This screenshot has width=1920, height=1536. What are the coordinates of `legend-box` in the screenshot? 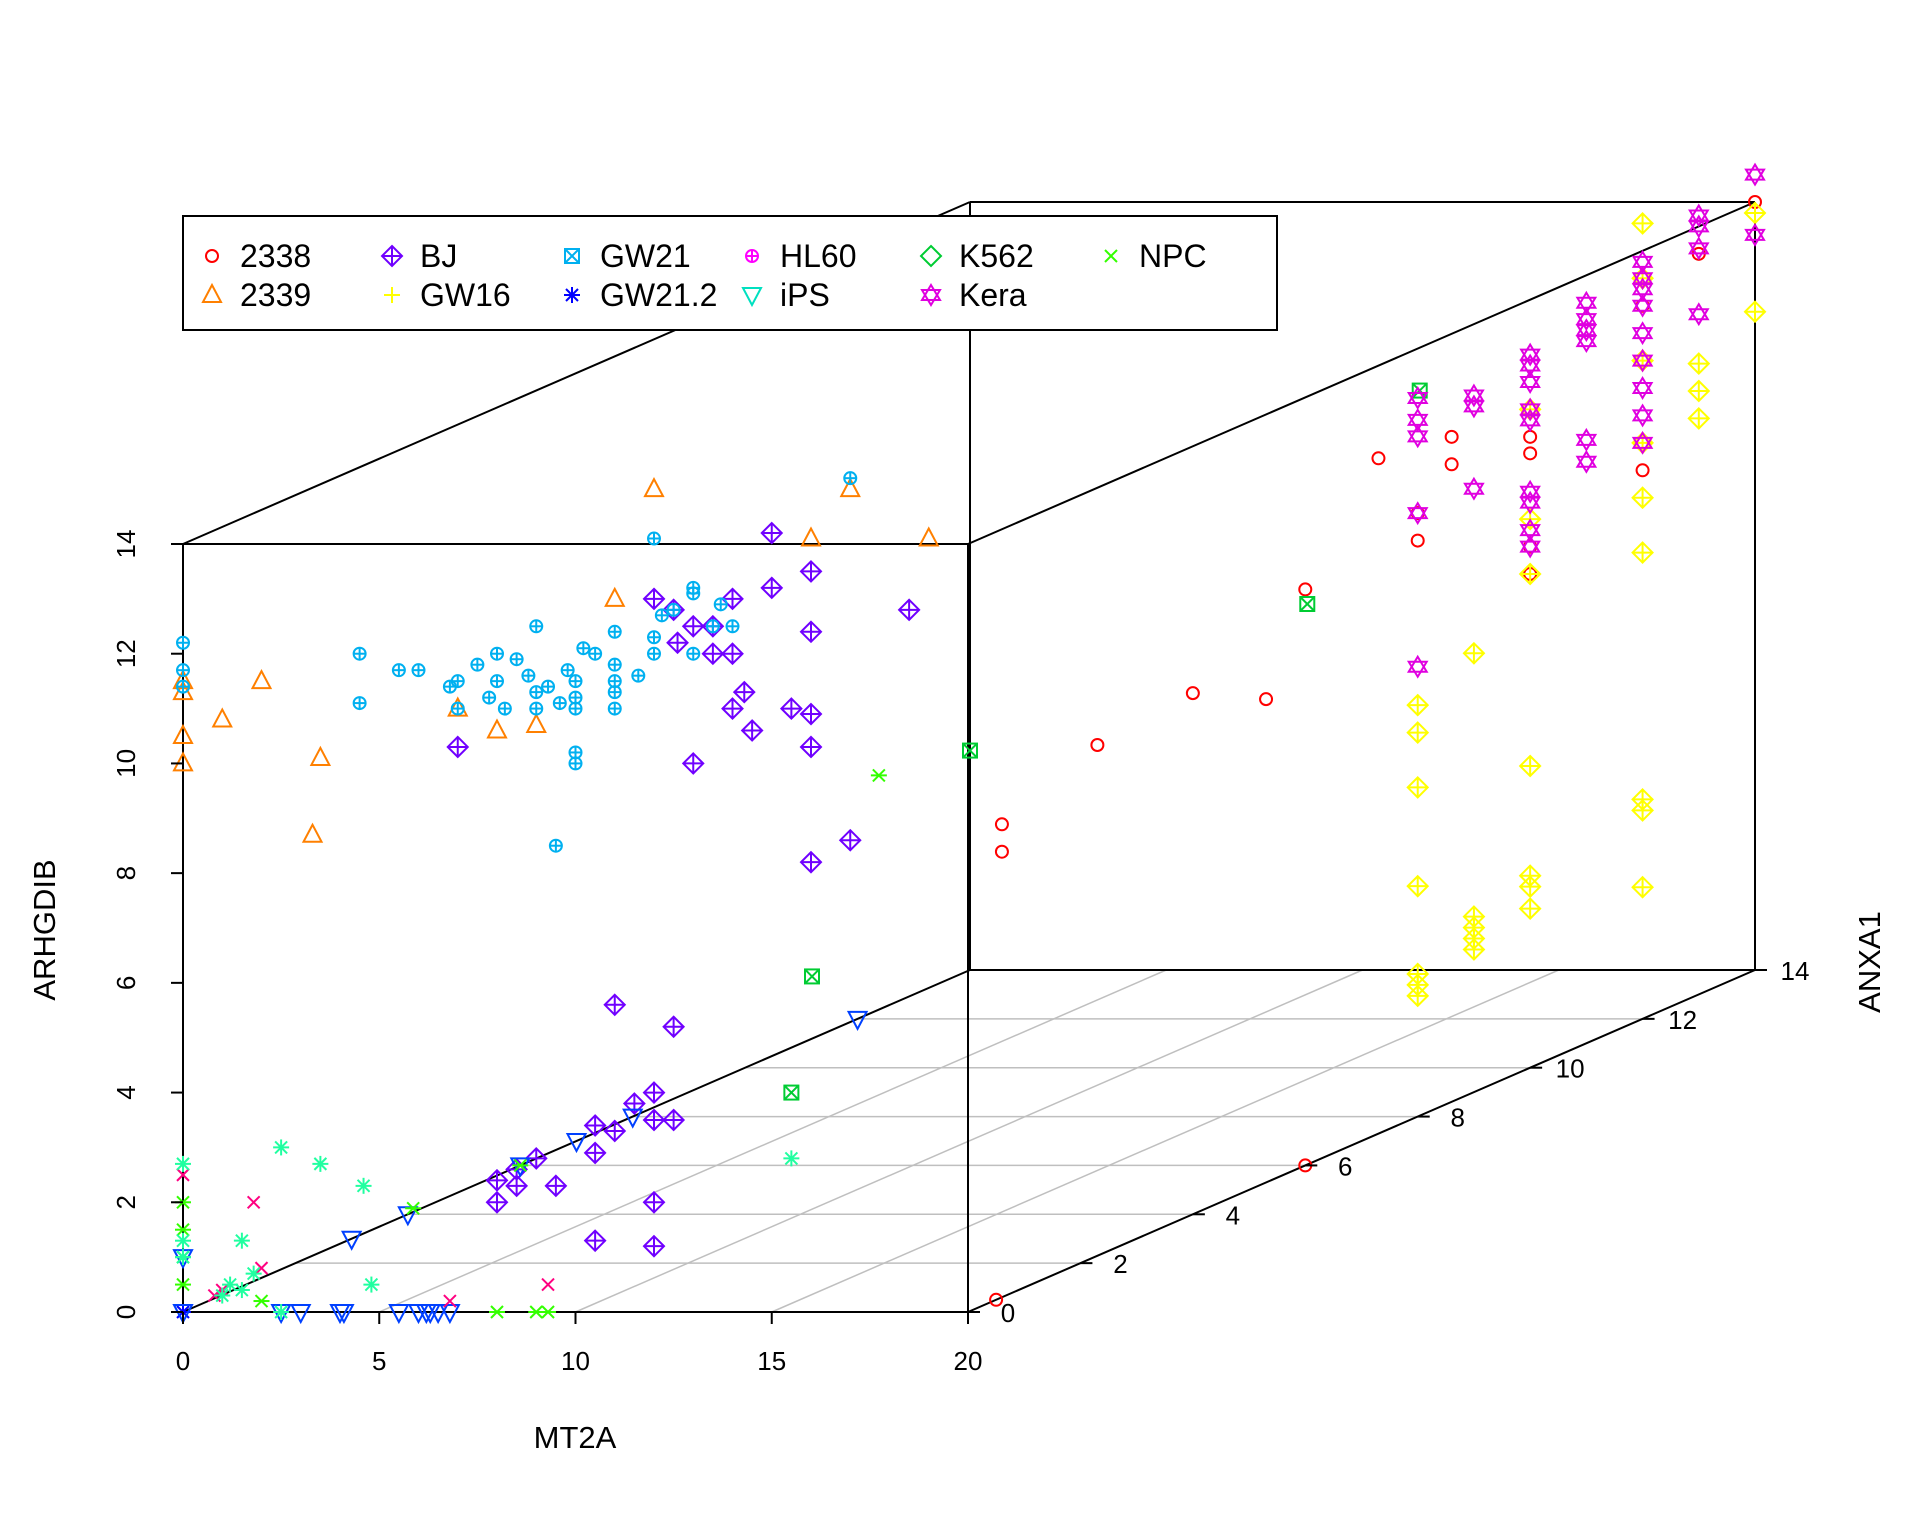 It's located at (730, 273).